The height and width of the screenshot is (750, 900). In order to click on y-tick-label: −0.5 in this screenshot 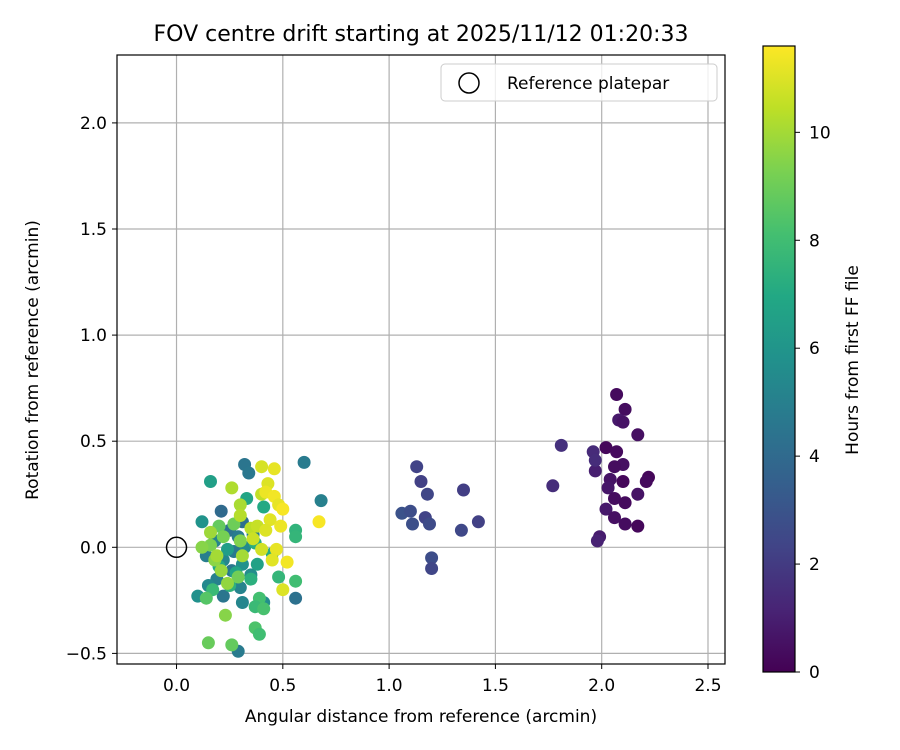, I will do `click(86, 654)`.